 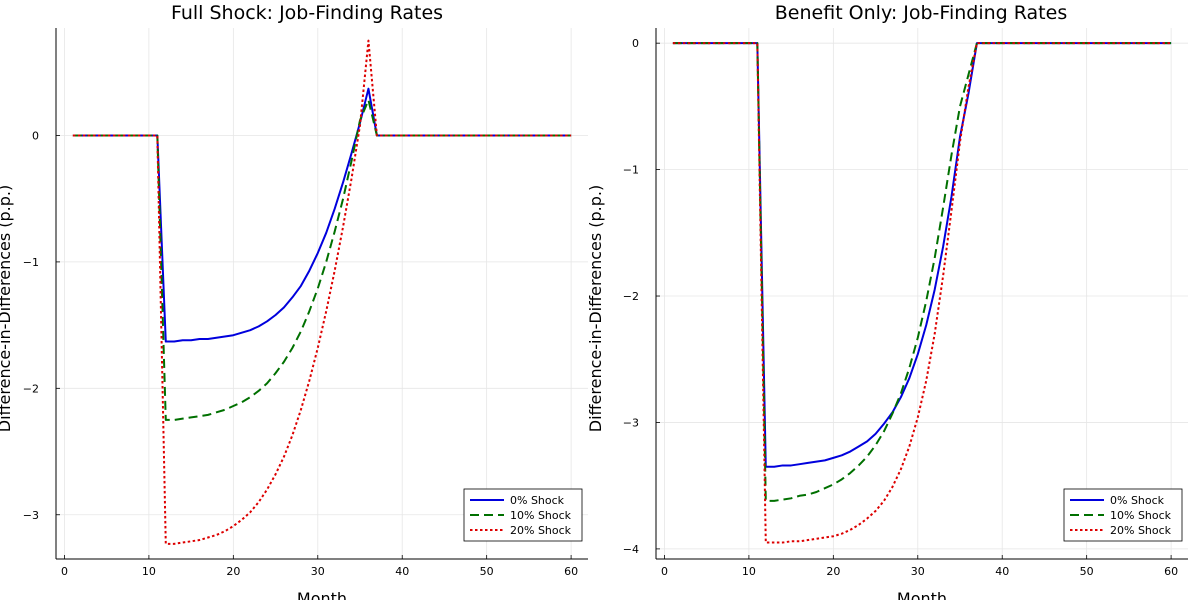 I want to click on chart-title: Benefit Only: Job-Finding Rates, so click(x=921, y=13).